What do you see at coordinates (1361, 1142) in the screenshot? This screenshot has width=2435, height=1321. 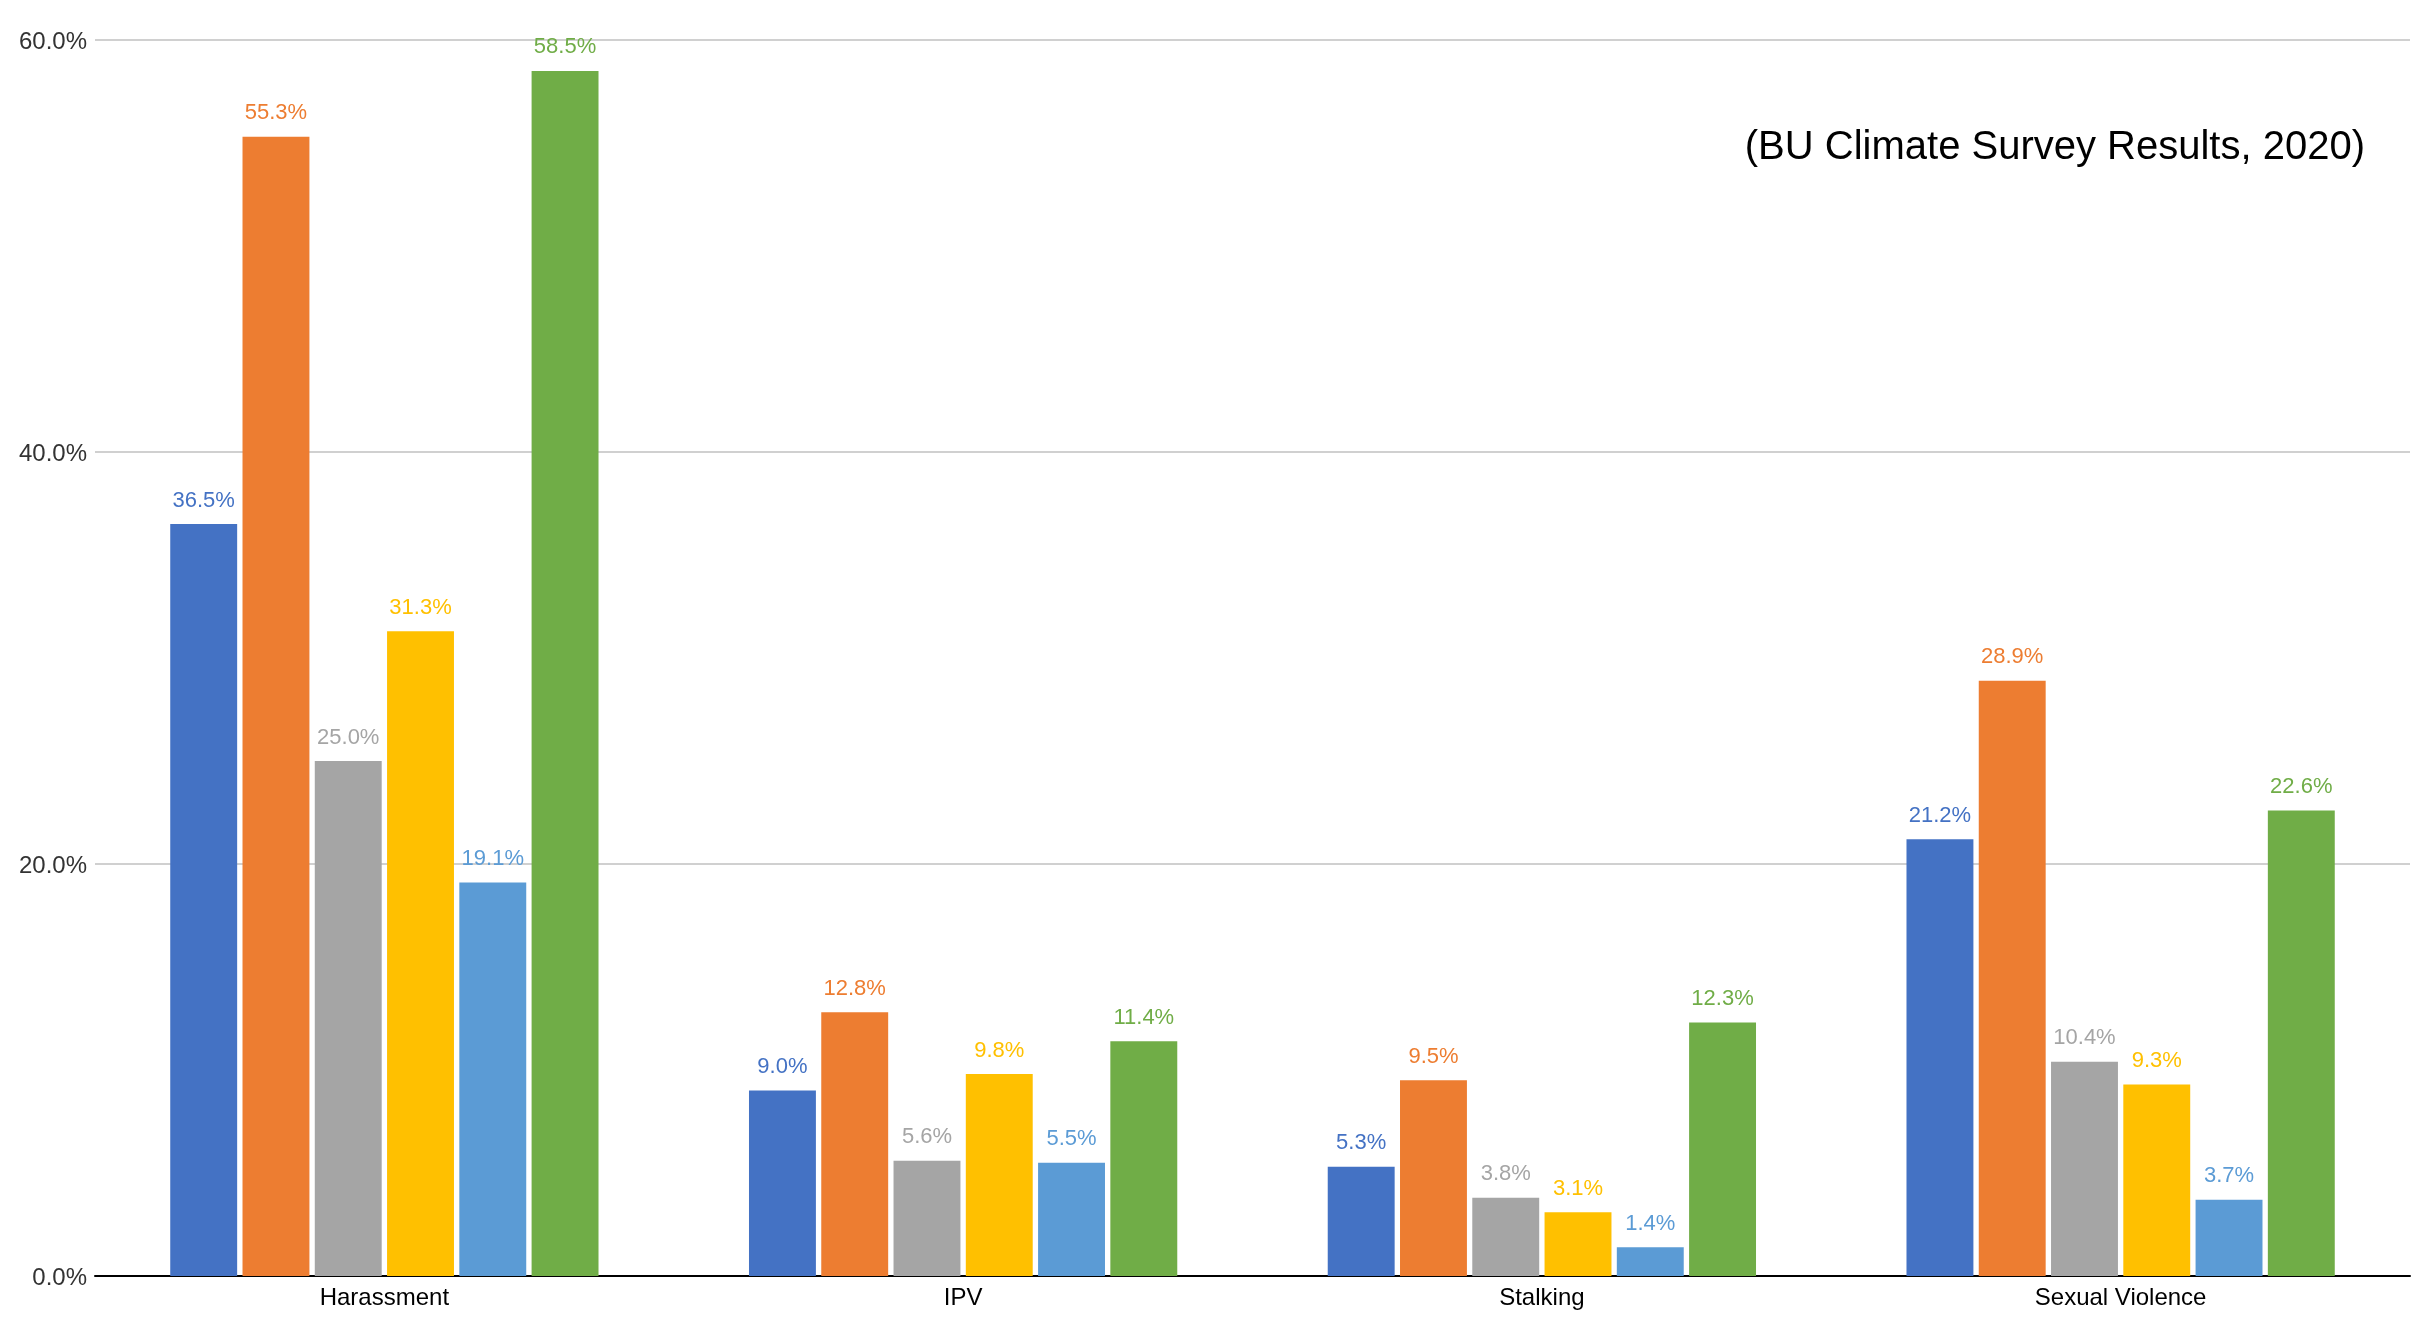 I see `data-label: 5.3%` at bounding box center [1361, 1142].